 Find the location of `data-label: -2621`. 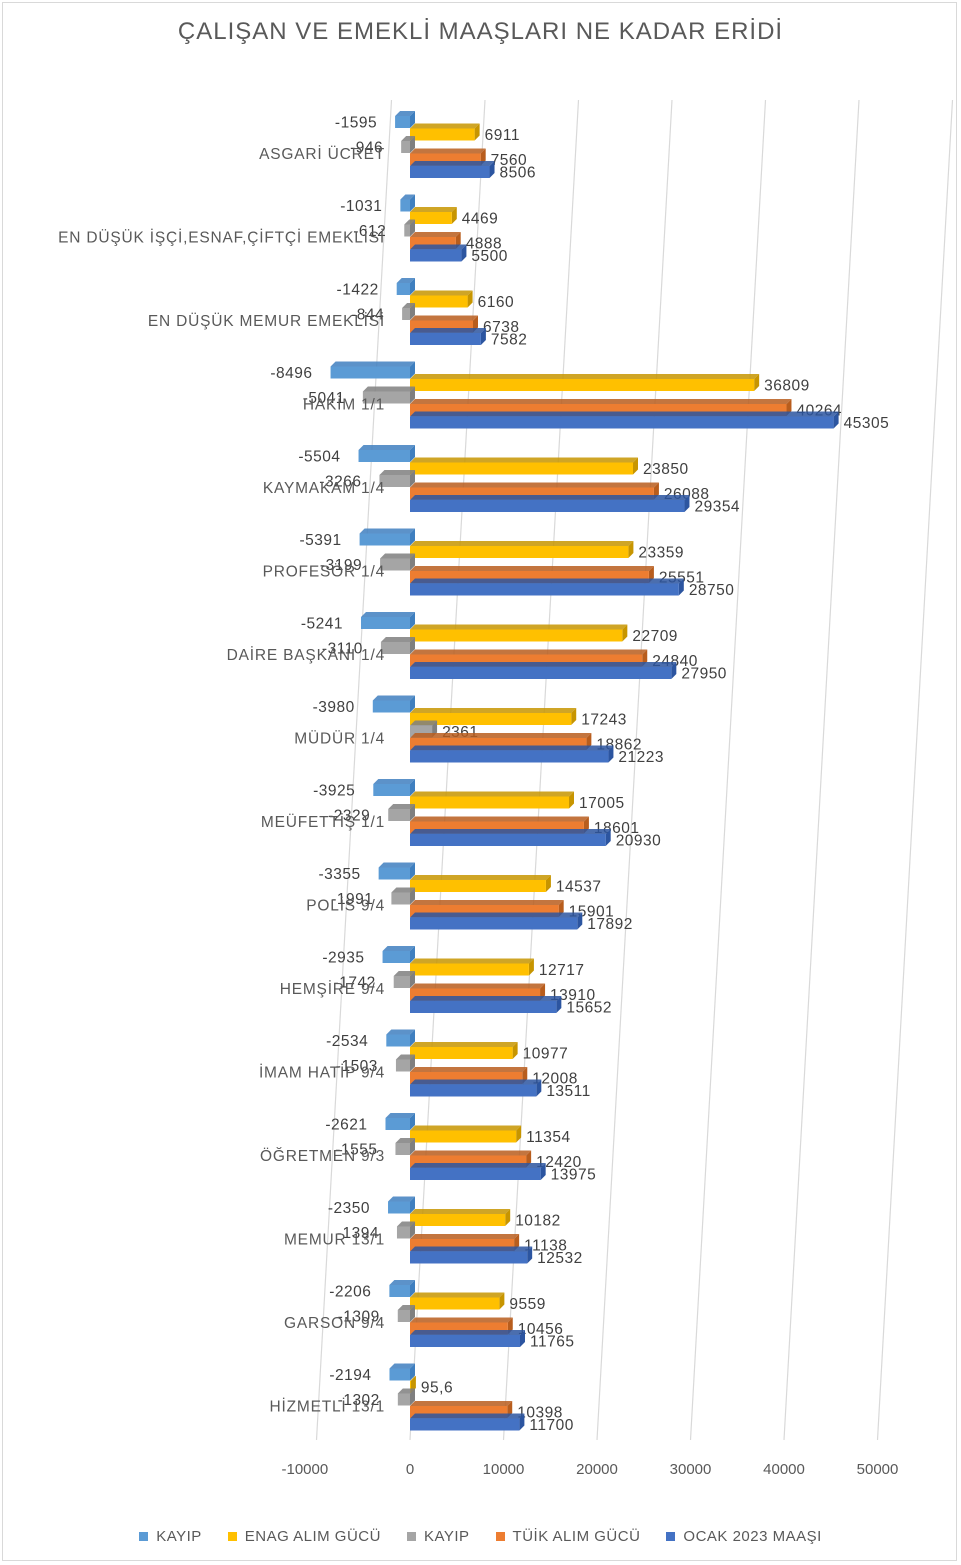

data-label: -2621 is located at coordinates (346, 1125).